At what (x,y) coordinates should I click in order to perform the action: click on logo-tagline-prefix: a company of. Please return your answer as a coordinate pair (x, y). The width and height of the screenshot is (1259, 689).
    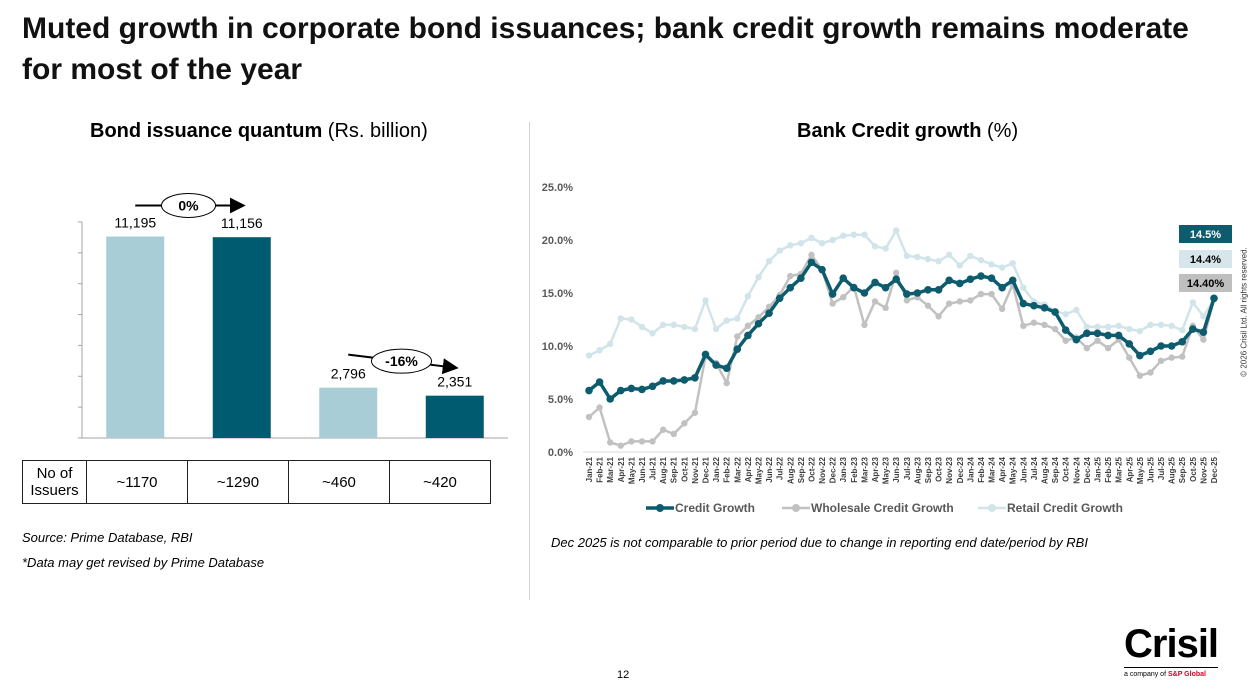
    Looking at the image, I should click on (1146, 674).